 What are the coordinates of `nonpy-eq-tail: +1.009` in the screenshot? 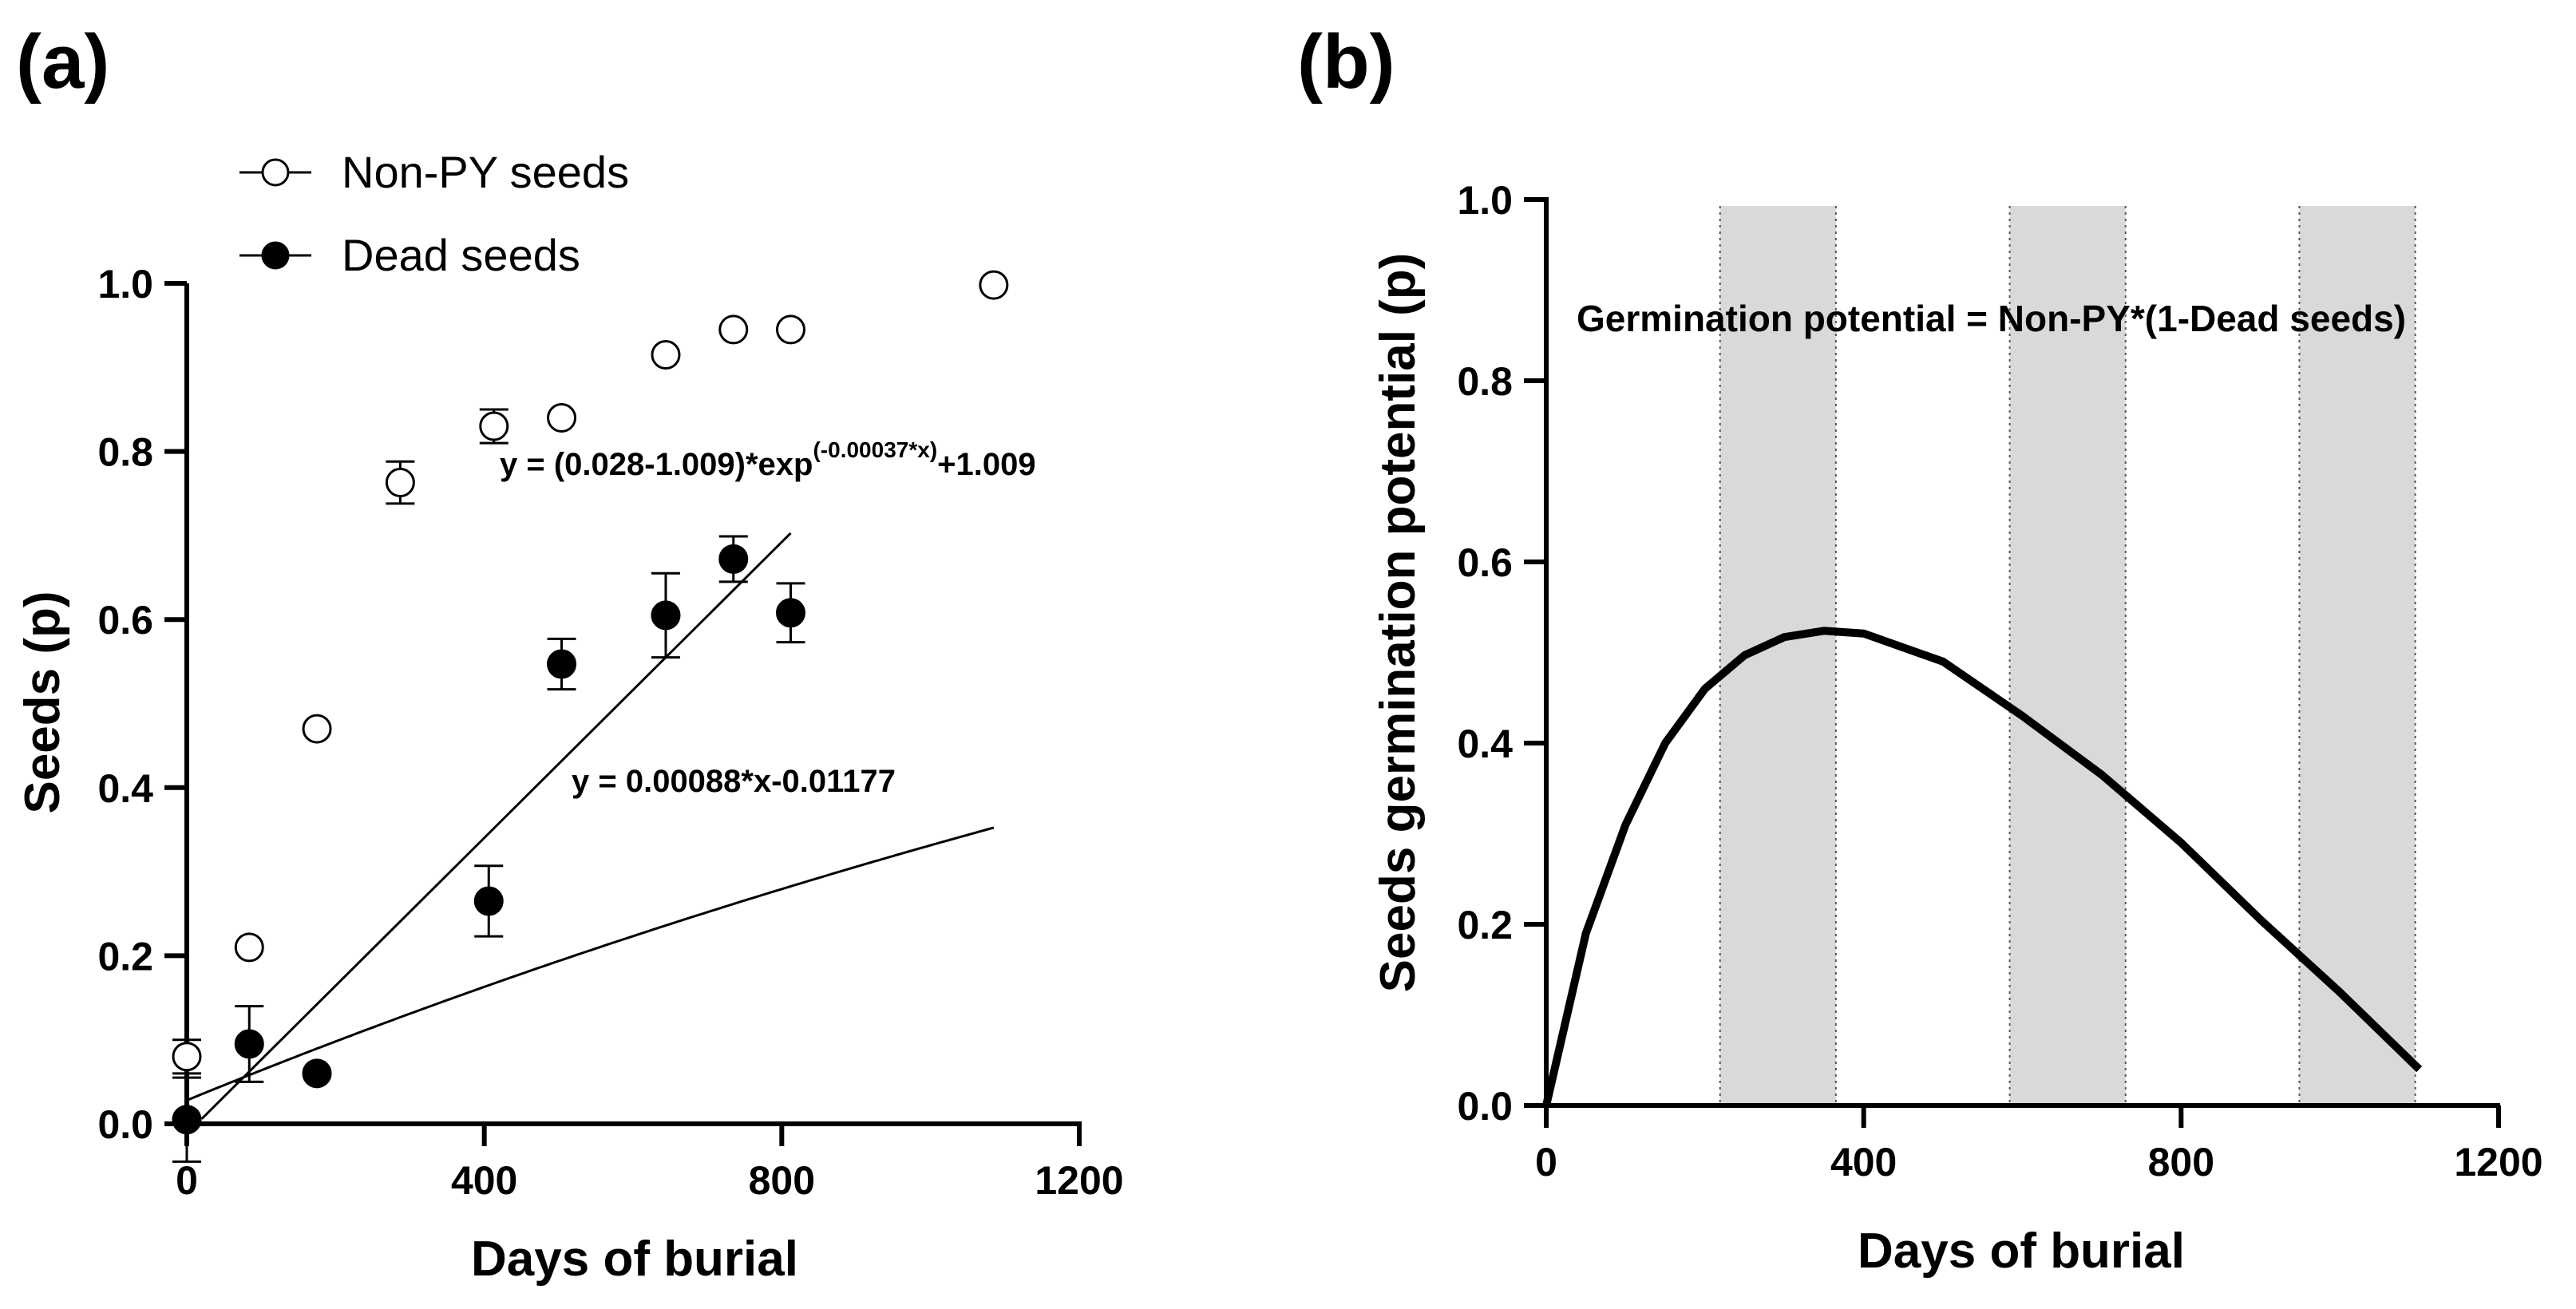 It's located at (986, 465).